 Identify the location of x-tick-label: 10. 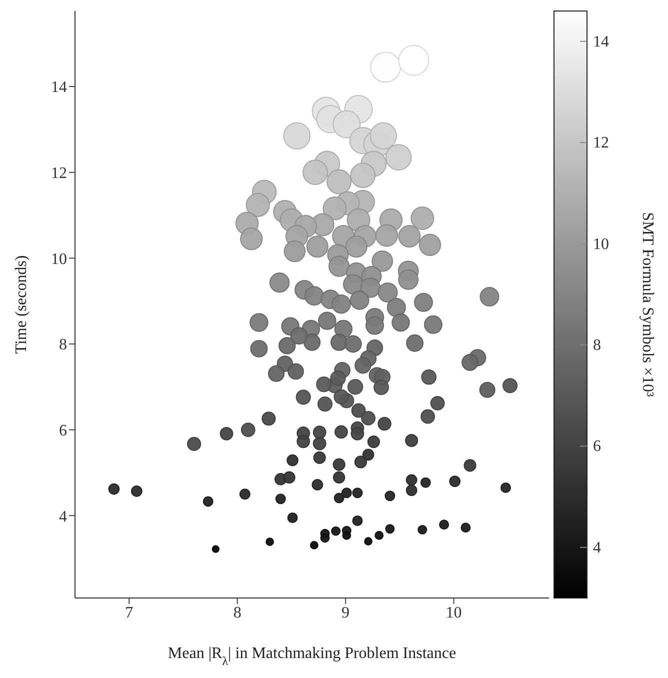
(454, 613).